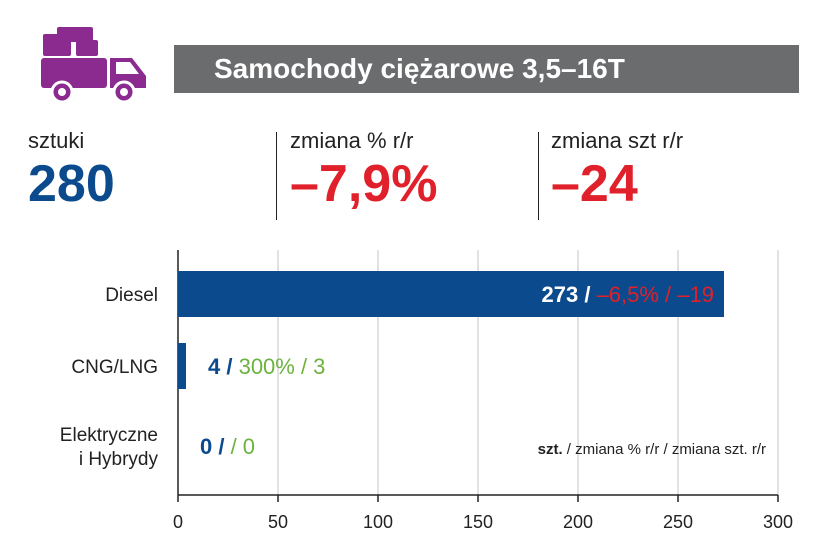 This screenshot has width=826, height=555. Describe the element at coordinates (378, 522) in the screenshot. I see `x-tick-label: 100` at that location.